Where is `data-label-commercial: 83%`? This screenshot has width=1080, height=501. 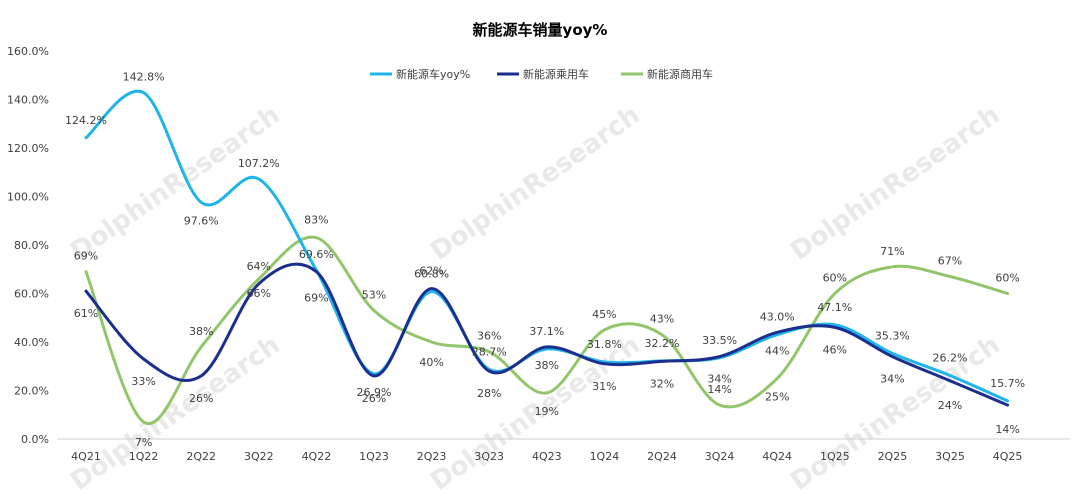
data-label-commercial: 83% is located at coordinates (316, 220).